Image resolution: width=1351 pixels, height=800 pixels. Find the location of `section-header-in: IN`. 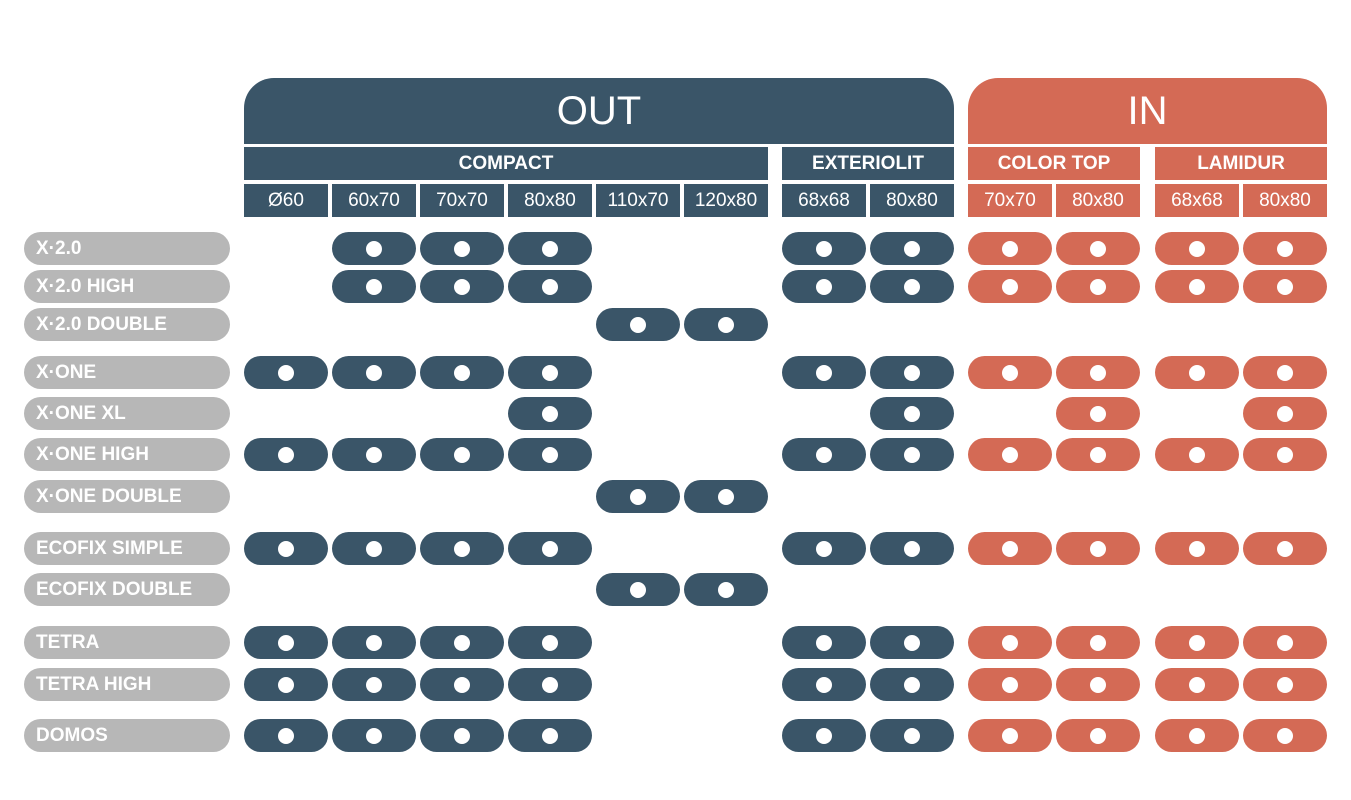

section-header-in: IN is located at coordinates (1147, 111).